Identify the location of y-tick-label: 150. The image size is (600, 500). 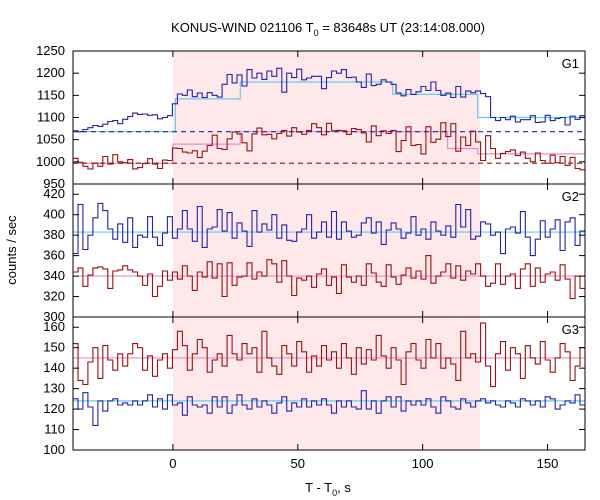
(54, 347).